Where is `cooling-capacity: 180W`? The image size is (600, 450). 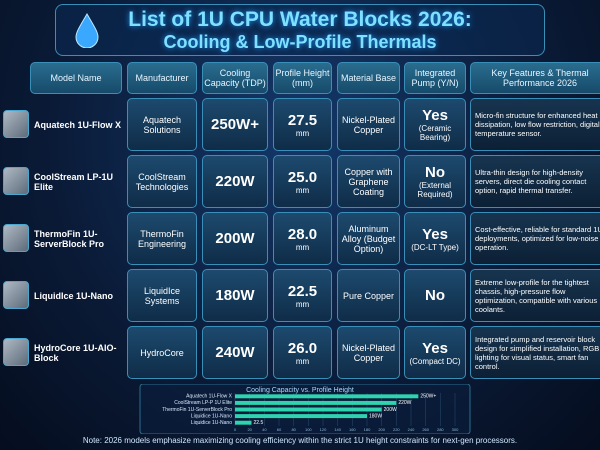
cooling-capacity: 180W is located at coordinates (235, 295).